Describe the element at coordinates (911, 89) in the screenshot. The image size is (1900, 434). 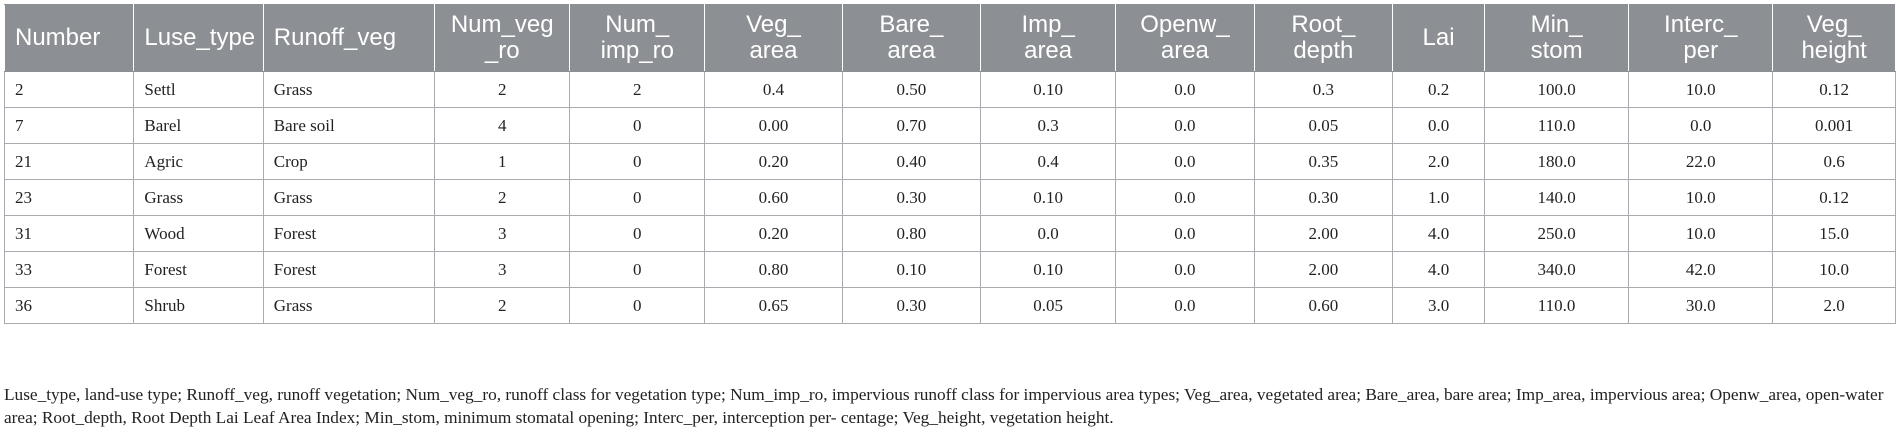
I see `cell-bare-area: 0.50` at that location.